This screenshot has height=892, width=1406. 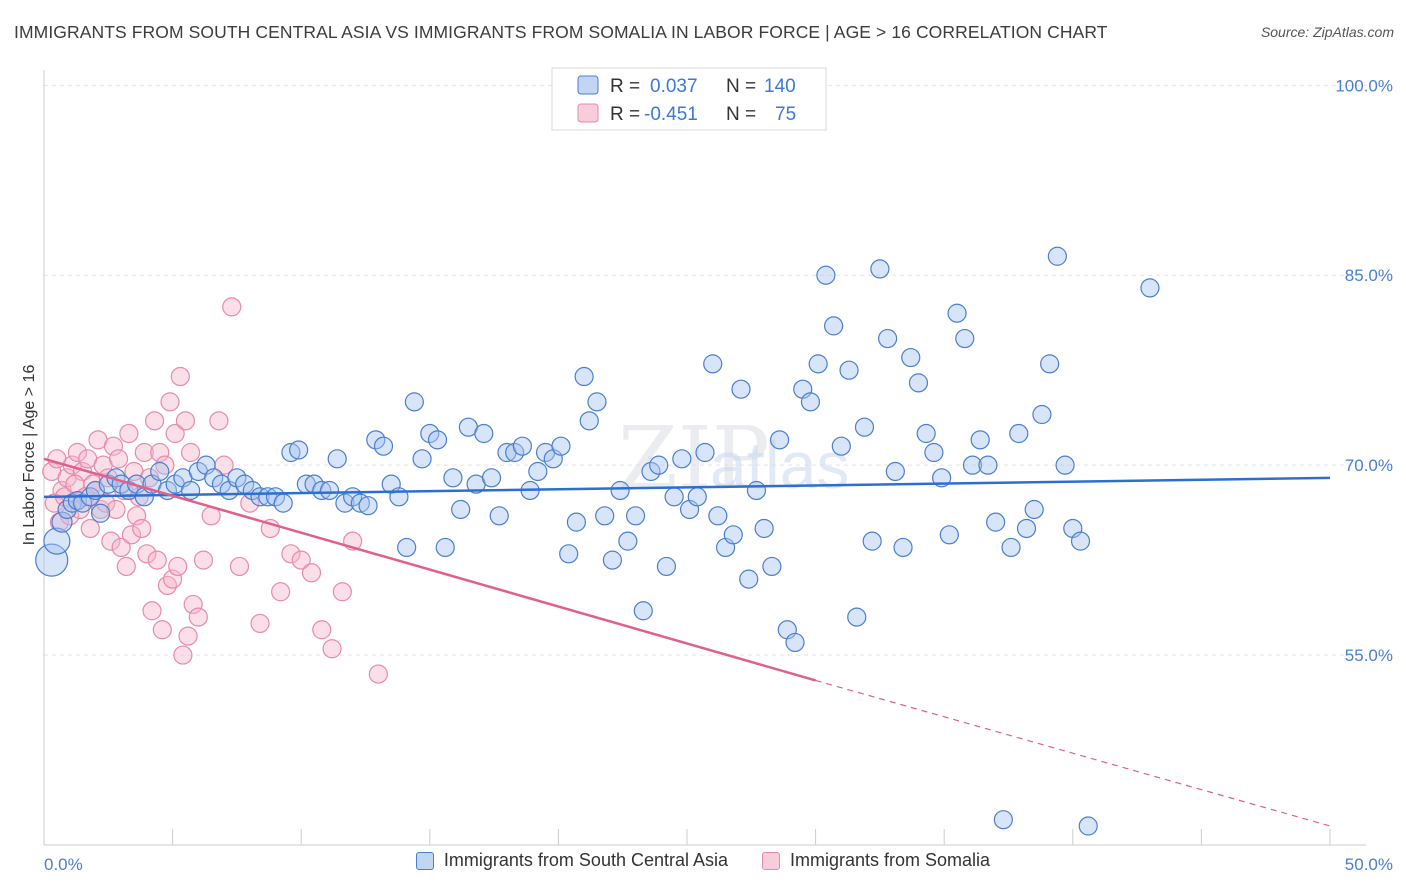 What do you see at coordinates (890, 860) in the screenshot?
I see `legend-label-somalia: Immigrants from Somalia` at bounding box center [890, 860].